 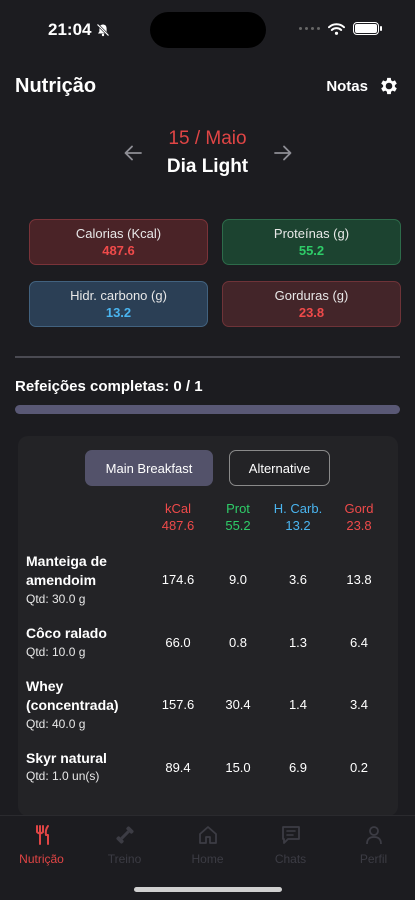 I want to click on food-fat: 0.2, so click(x=359, y=767).